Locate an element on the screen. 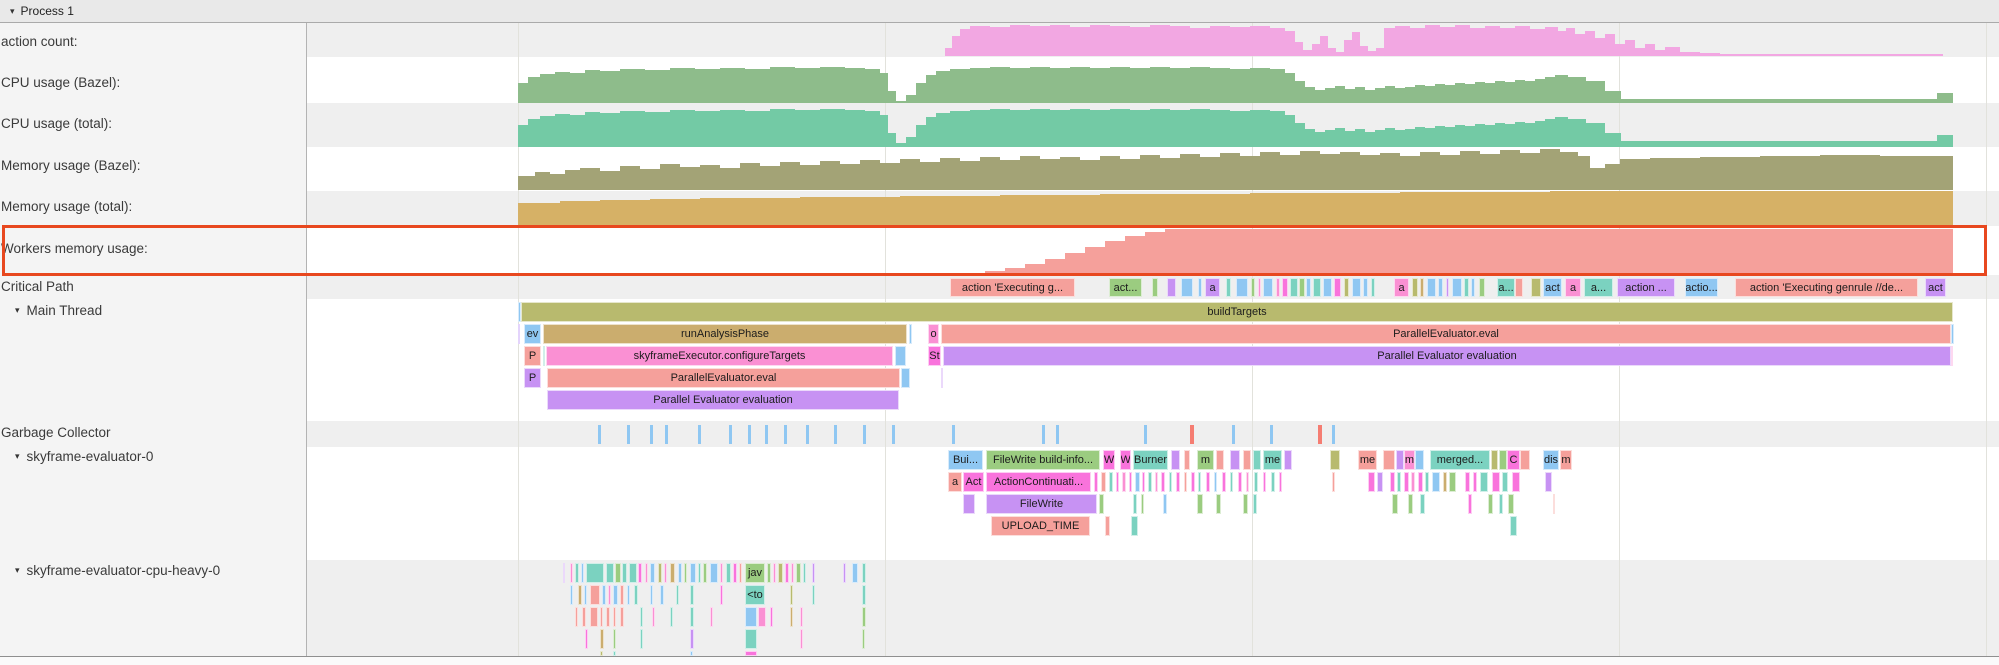 This screenshot has height=665, width=1999. skyframe-evaluator-0-span: dis is located at coordinates (1551, 460).